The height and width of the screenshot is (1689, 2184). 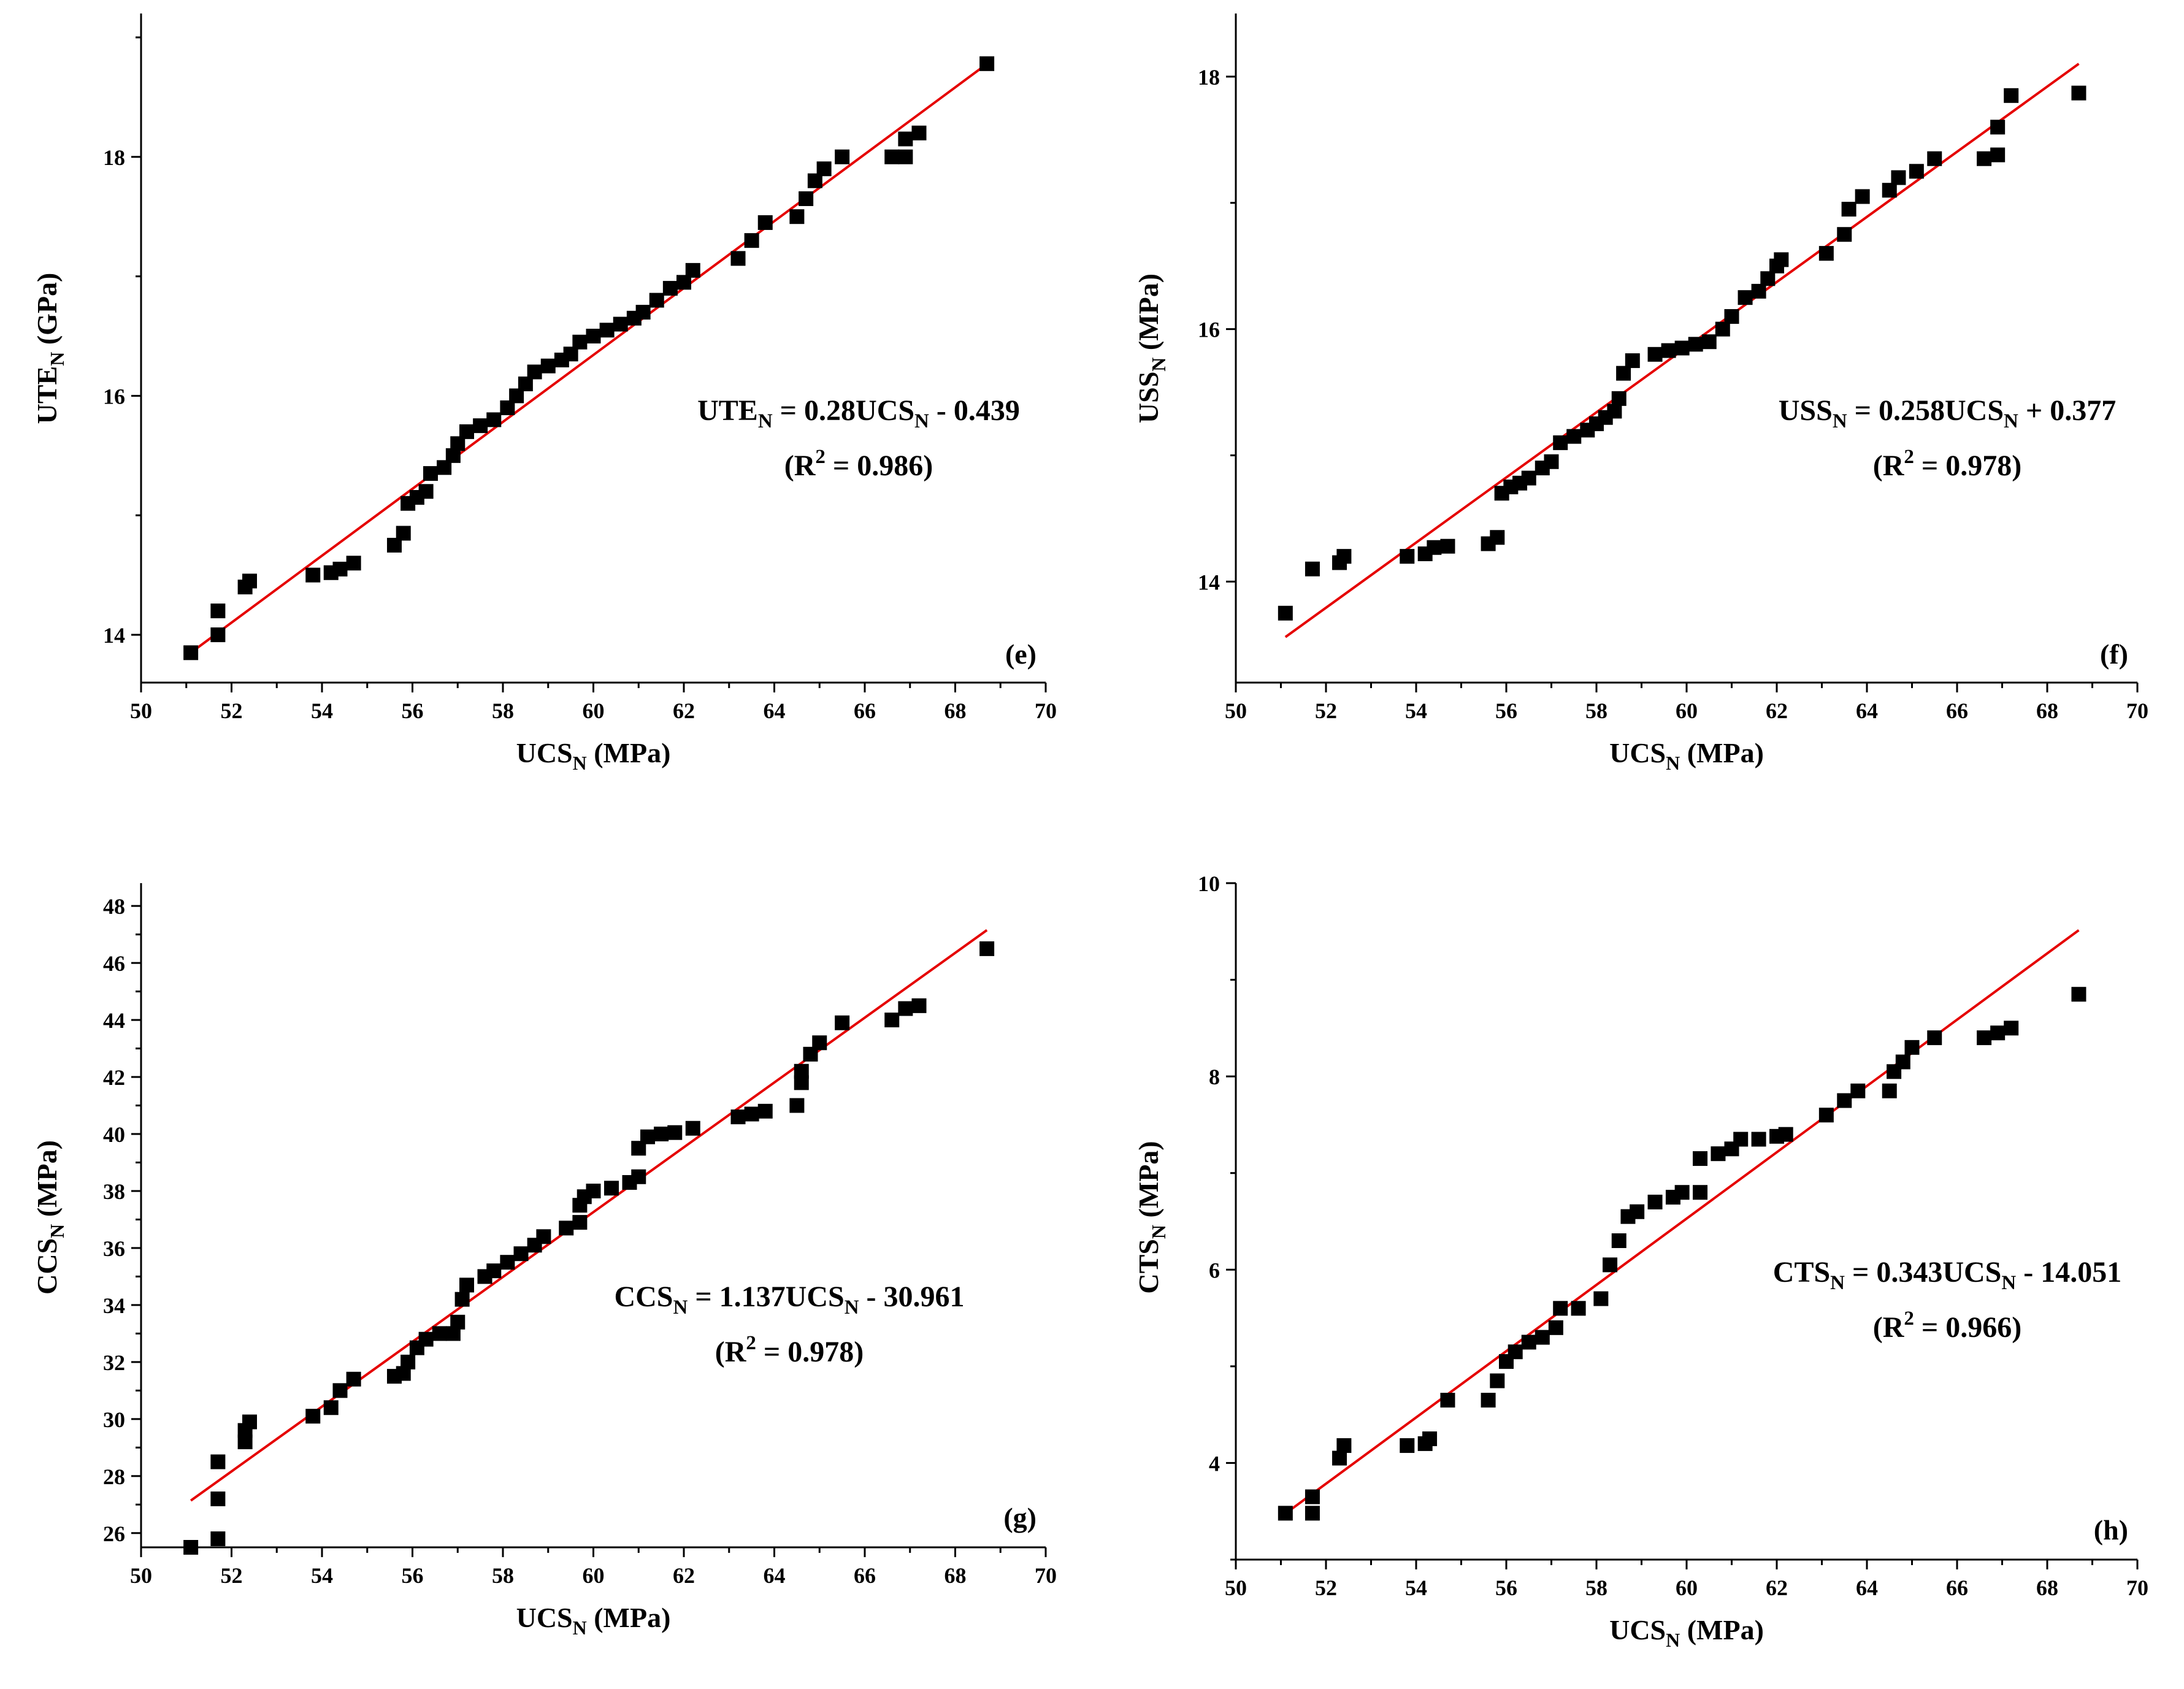 I want to click on y-tick-label: 38, so click(x=114, y=1191).